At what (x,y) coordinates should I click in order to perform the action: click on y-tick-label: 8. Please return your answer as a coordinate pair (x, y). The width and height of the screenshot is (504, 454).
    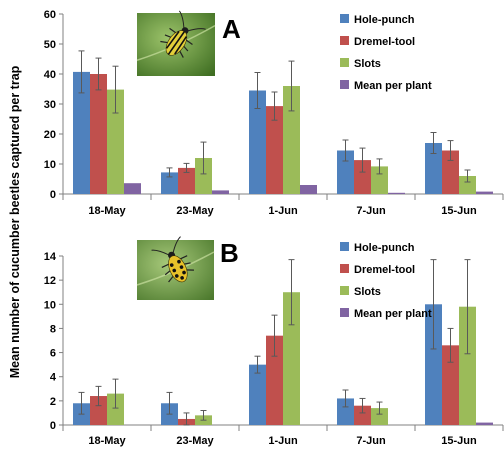
    Looking at the image, I should click on (53, 329).